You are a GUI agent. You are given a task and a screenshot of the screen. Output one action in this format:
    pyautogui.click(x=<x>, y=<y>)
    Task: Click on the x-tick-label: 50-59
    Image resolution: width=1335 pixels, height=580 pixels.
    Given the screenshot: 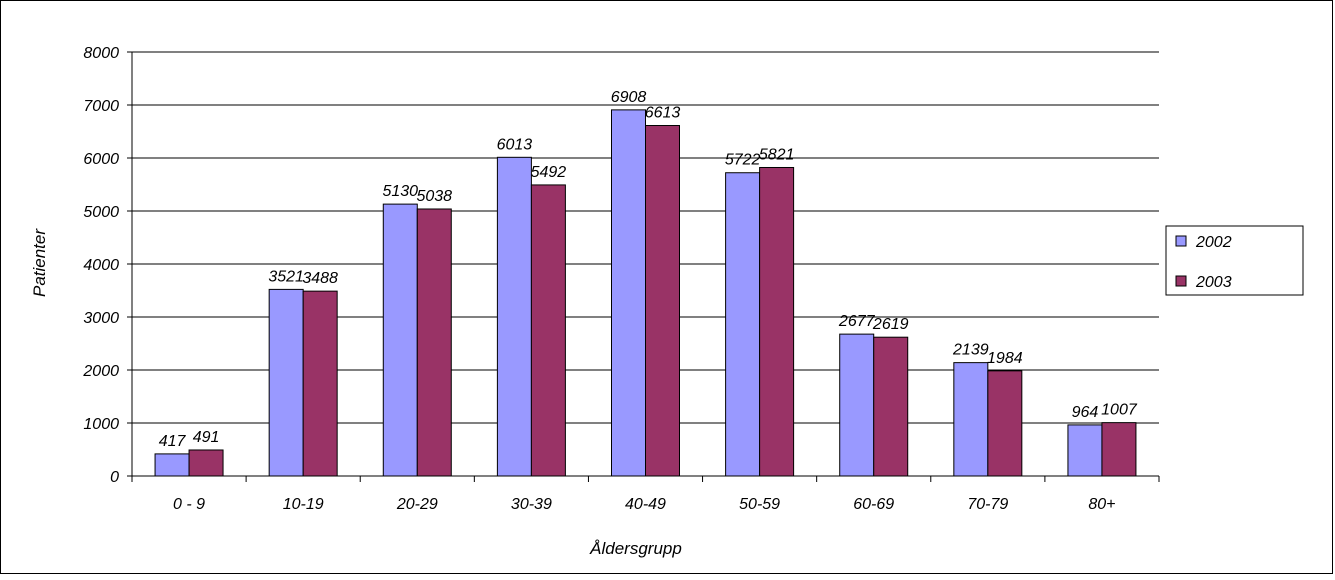 What is the action you would take?
    pyautogui.click(x=759, y=504)
    